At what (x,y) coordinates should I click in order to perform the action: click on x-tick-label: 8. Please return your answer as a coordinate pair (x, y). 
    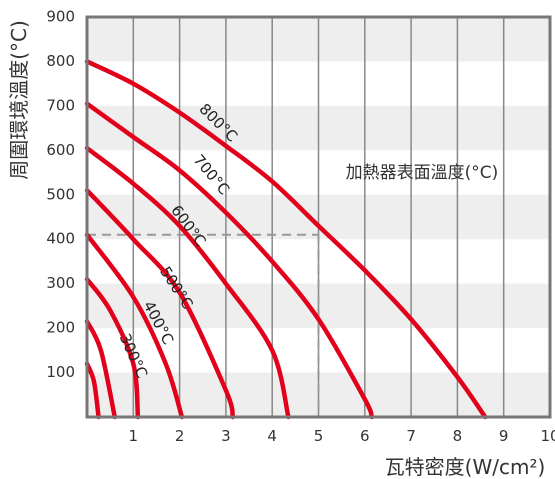
    Looking at the image, I should click on (458, 436).